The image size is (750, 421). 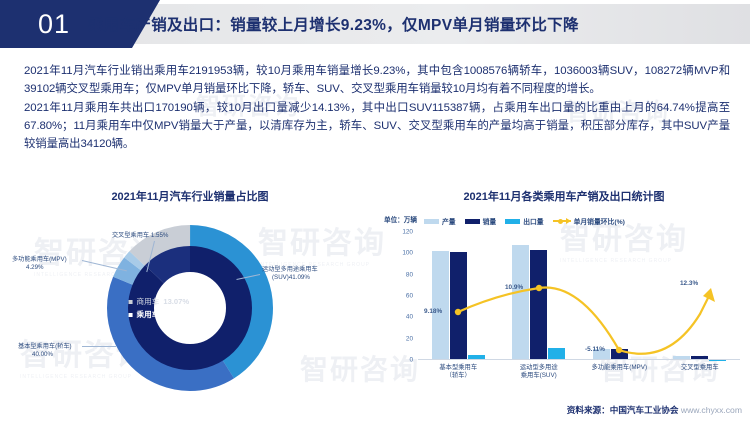 I want to click on pie-label-cross-text: 交叉型乘用车 1.55%, so click(x=140, y=235).